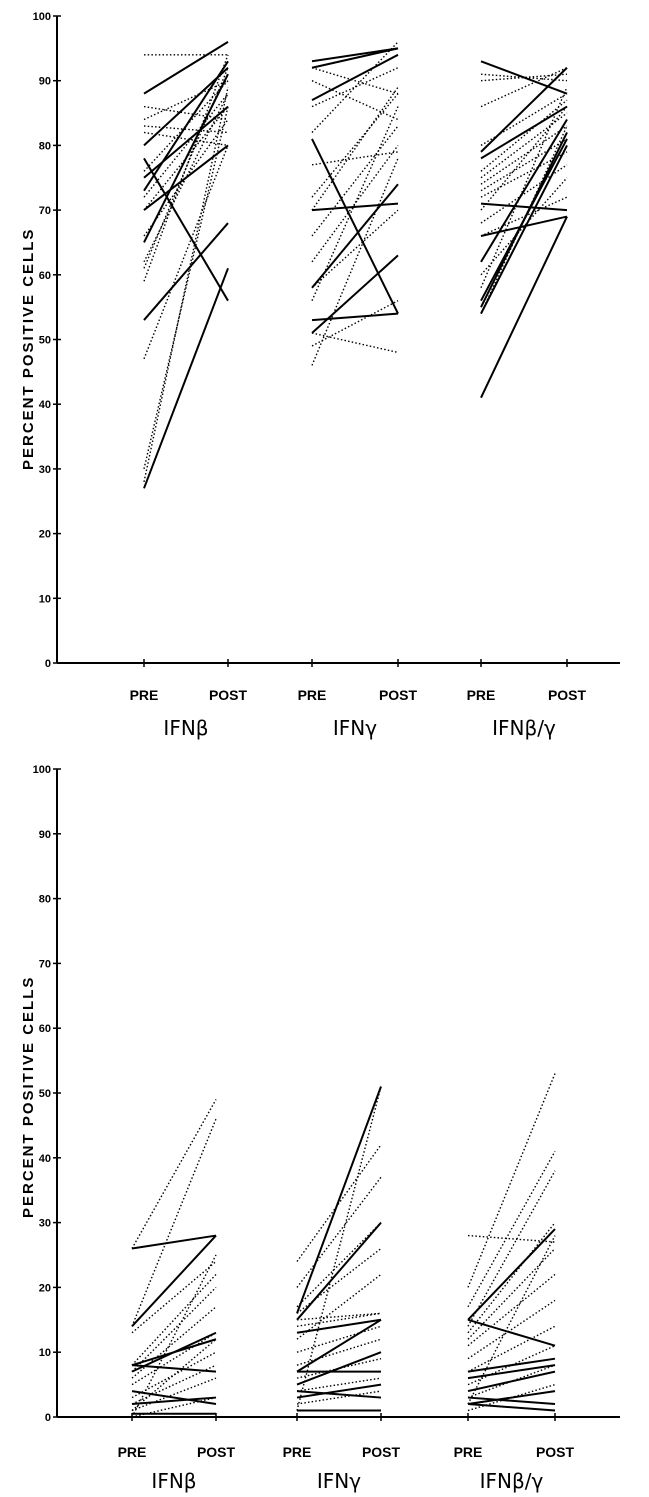  I want to click on y-tick-label: 100, so click(42, 17).